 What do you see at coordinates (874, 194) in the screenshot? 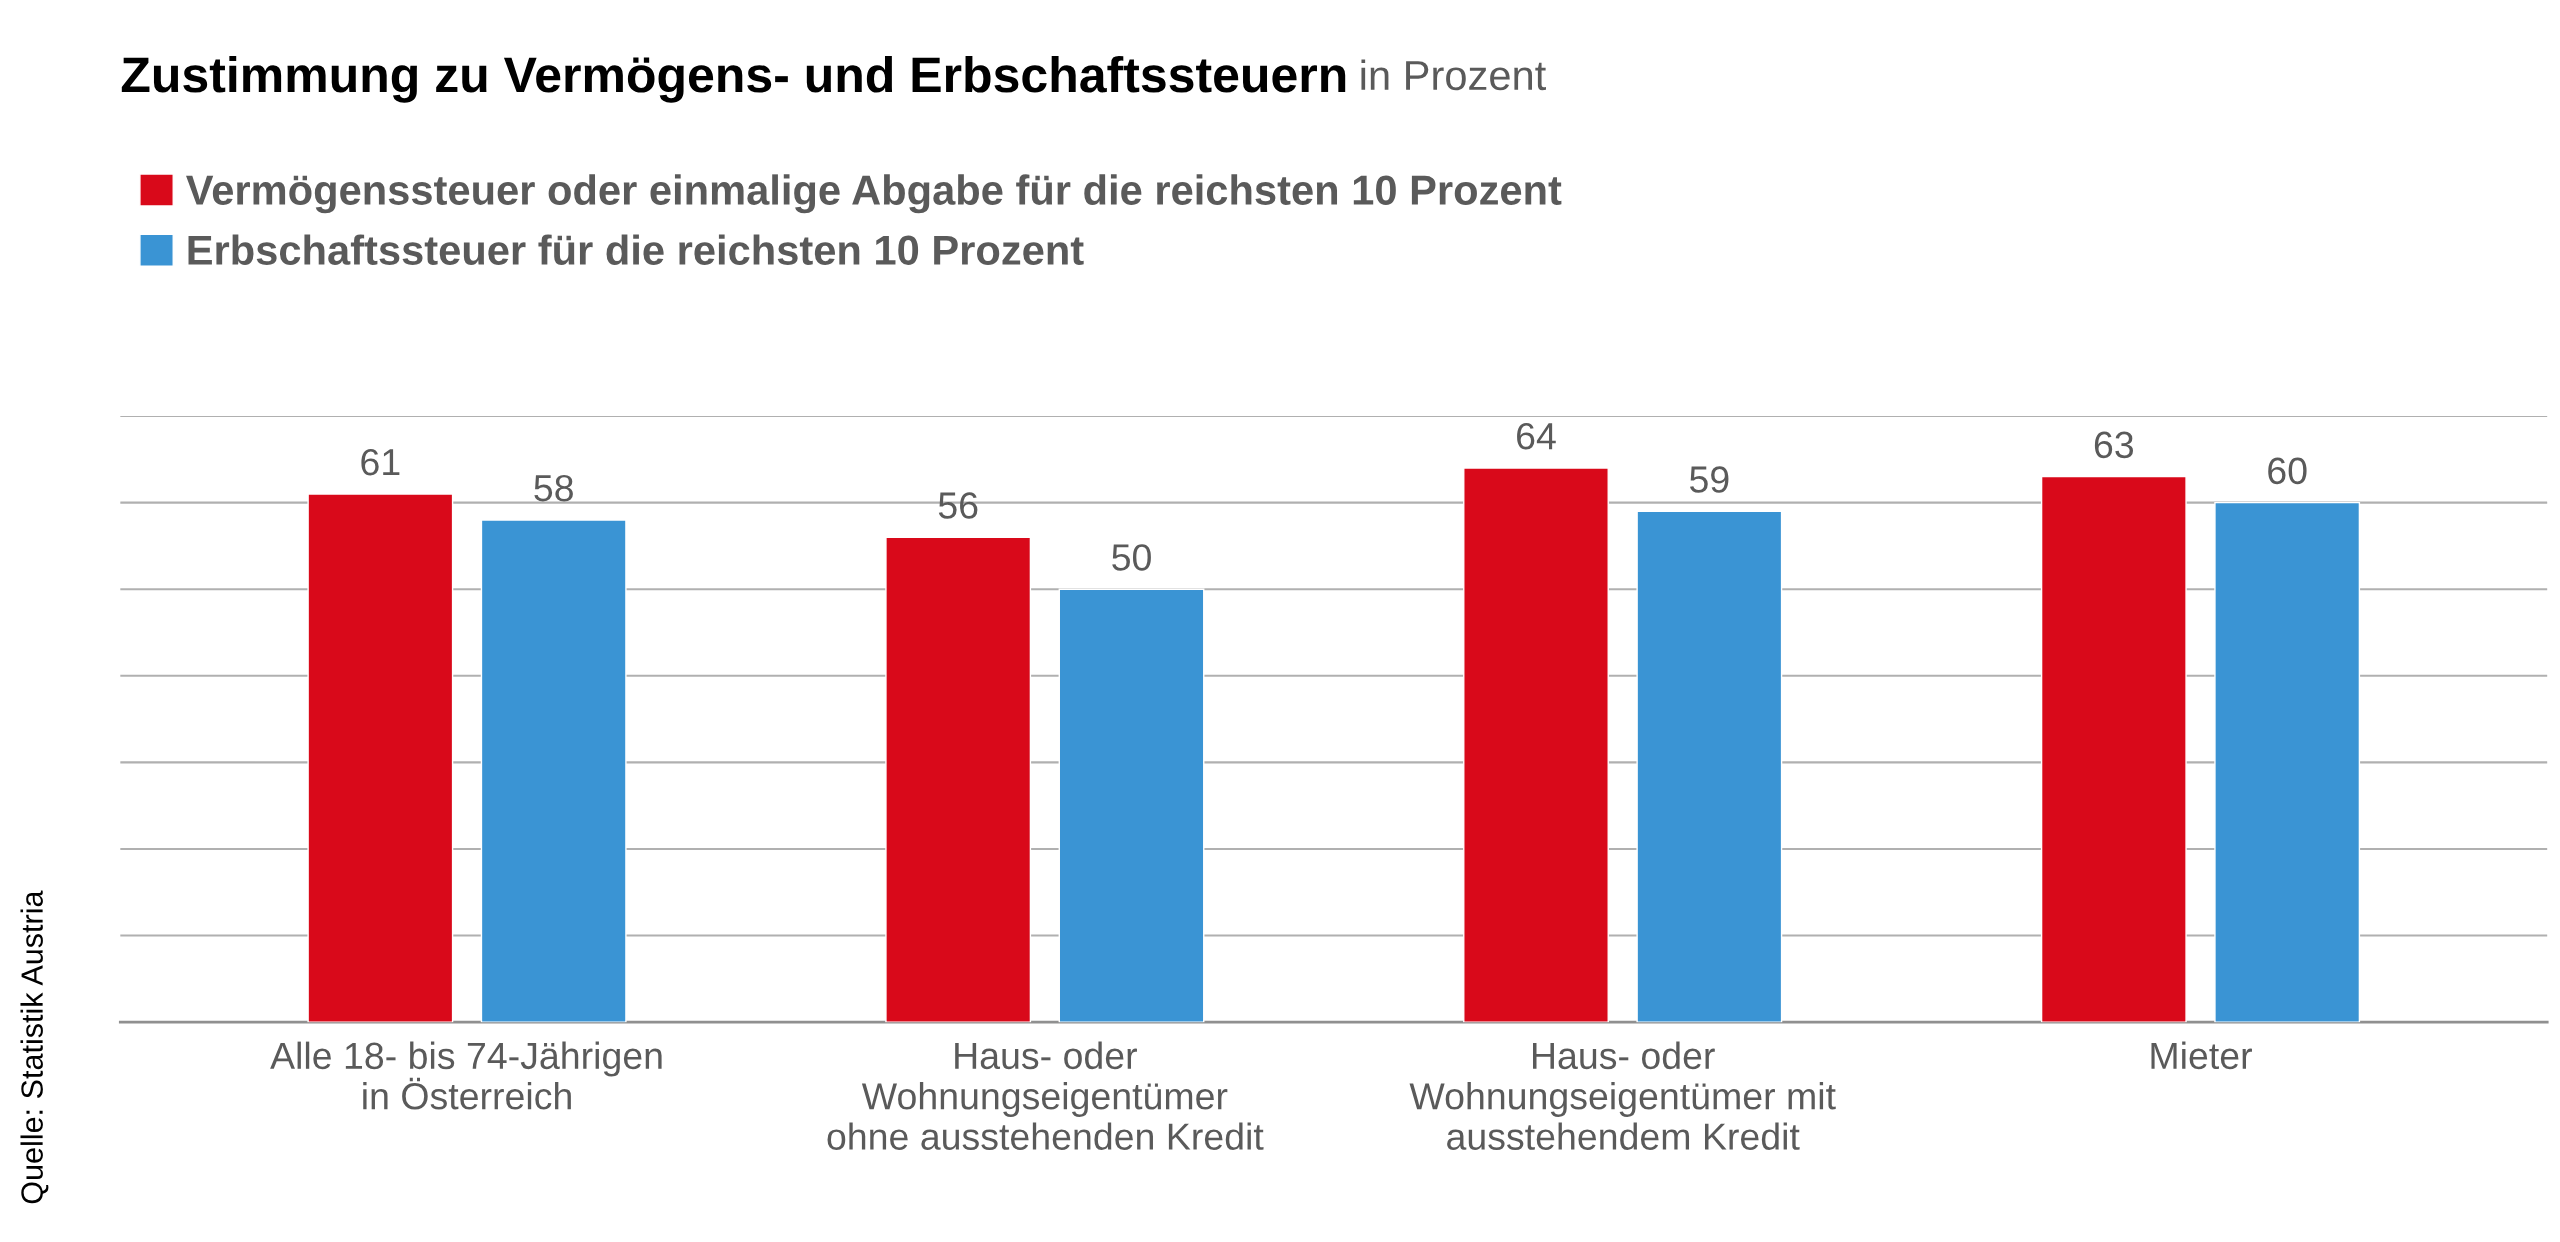
I see `legend-label: Vermögenssteuer oder einmalige Abgabe für die reichsten 10 Prozent` at bounding box center [874, 194].